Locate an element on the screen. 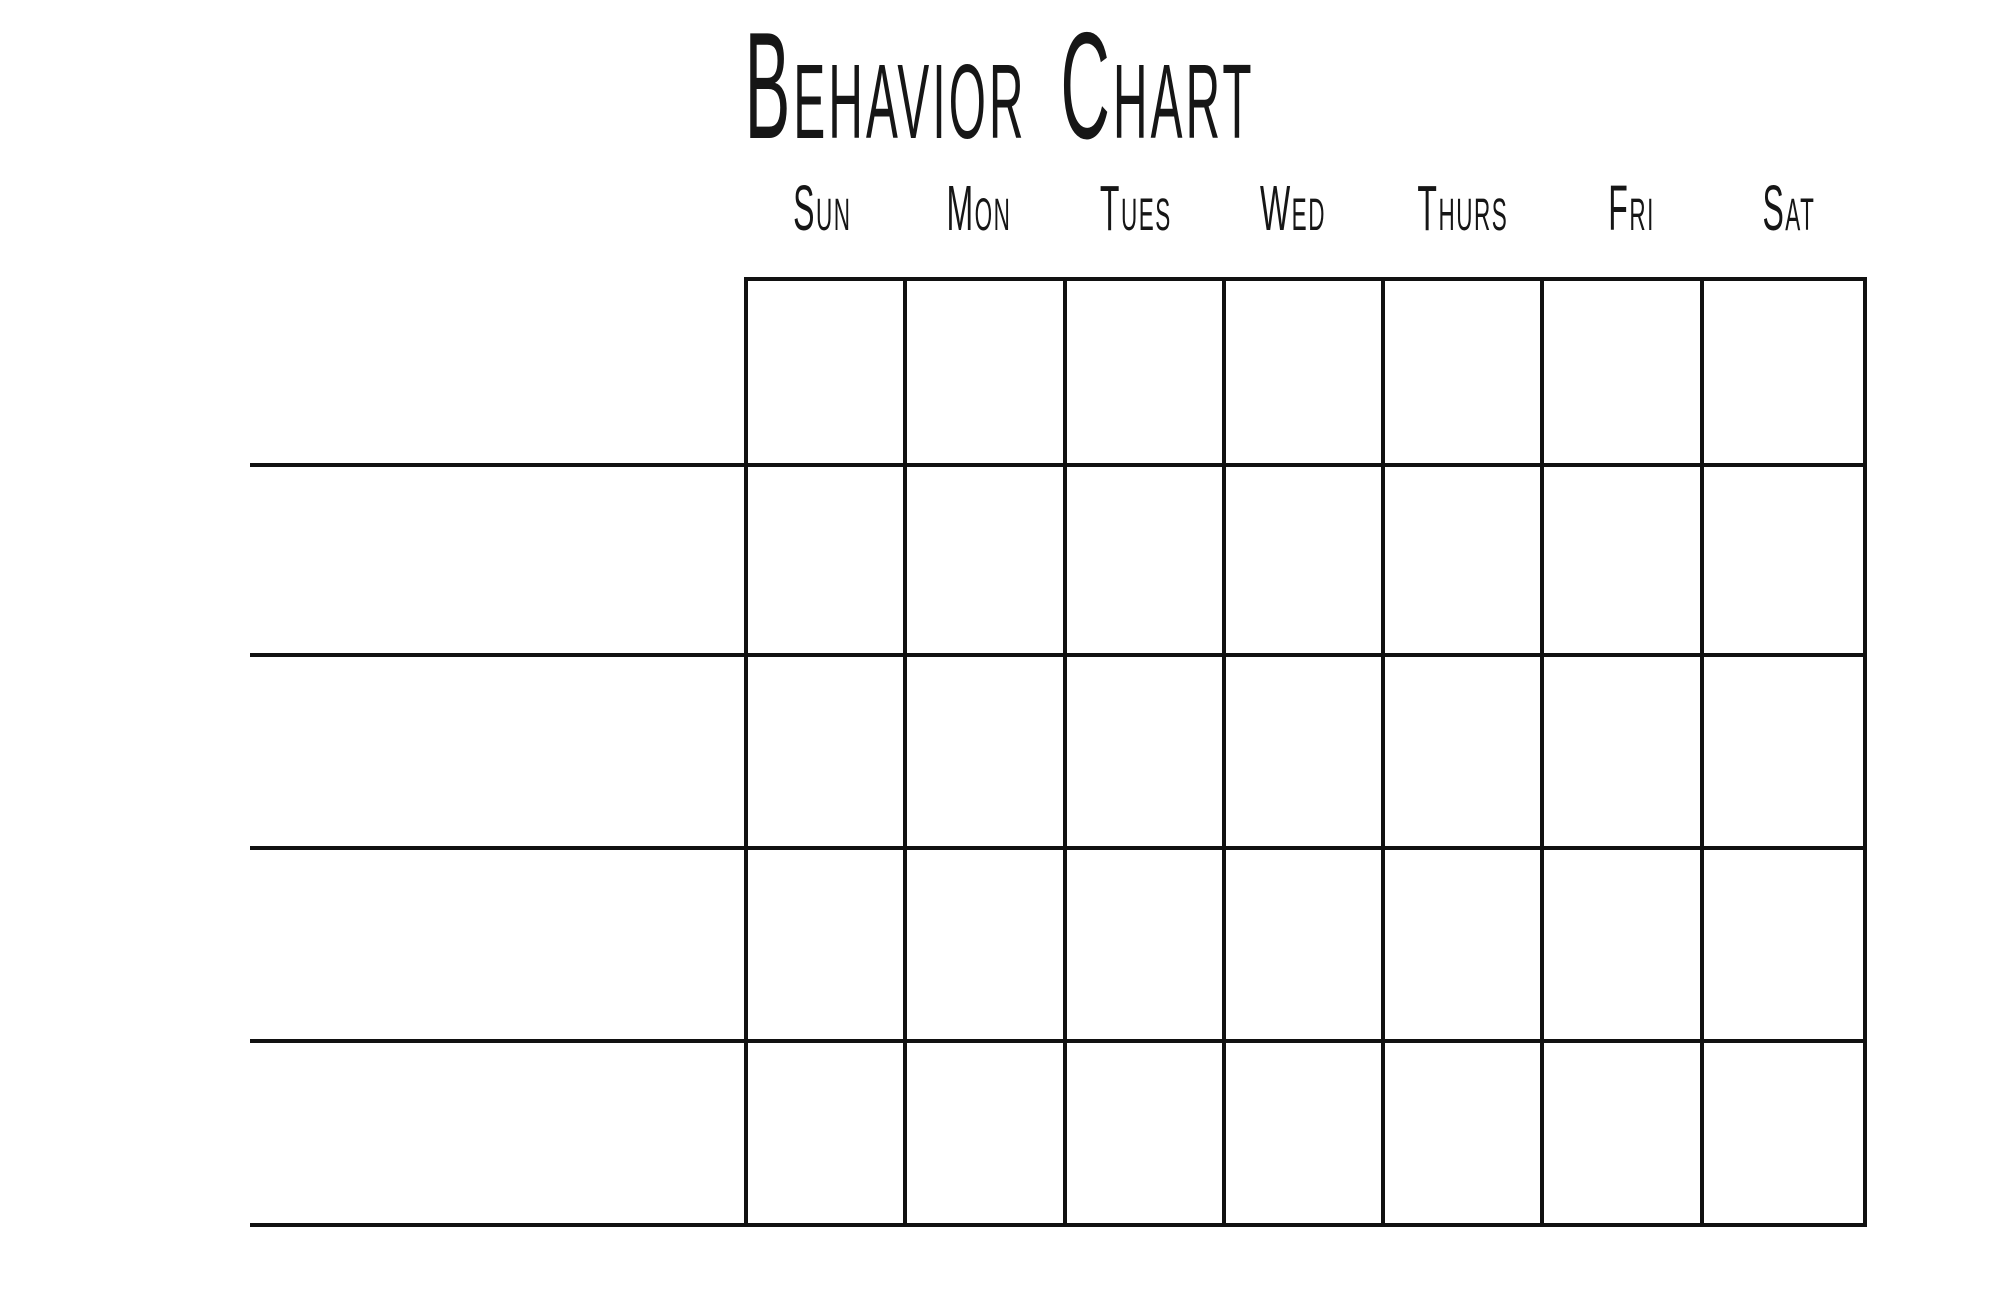 Image resolution: width=2000 pixels, height=1294 pixels. day-header-sun-label: Sun is located at coordinates (822, 208).